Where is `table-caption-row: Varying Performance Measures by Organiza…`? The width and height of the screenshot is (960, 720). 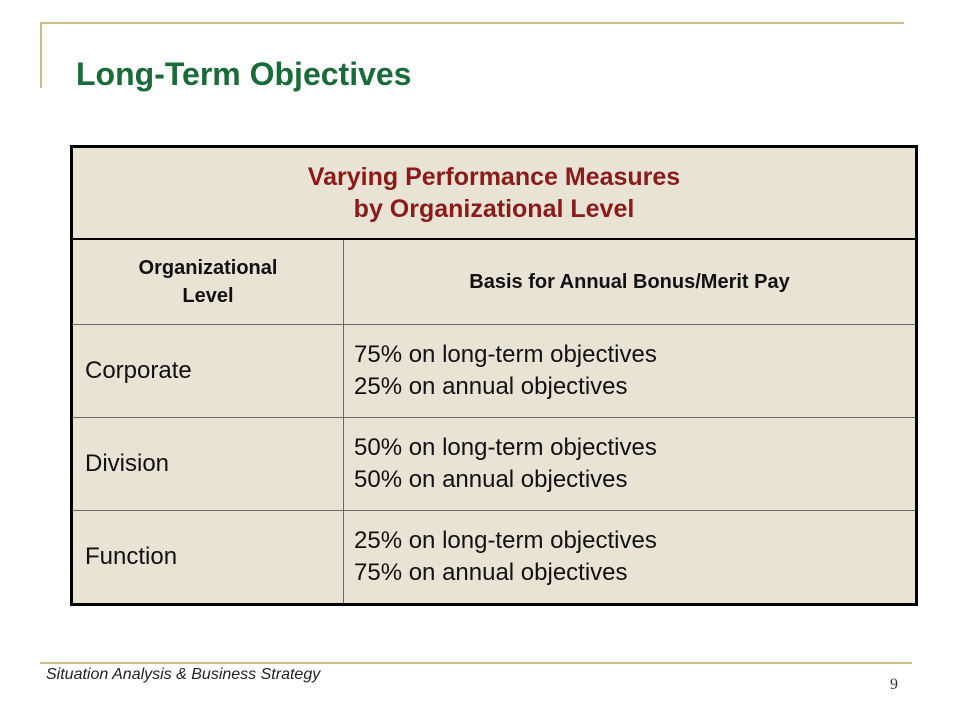
table-caption-row: Varying Performance Measures by Organiza… is located at coordinates (494, 193).